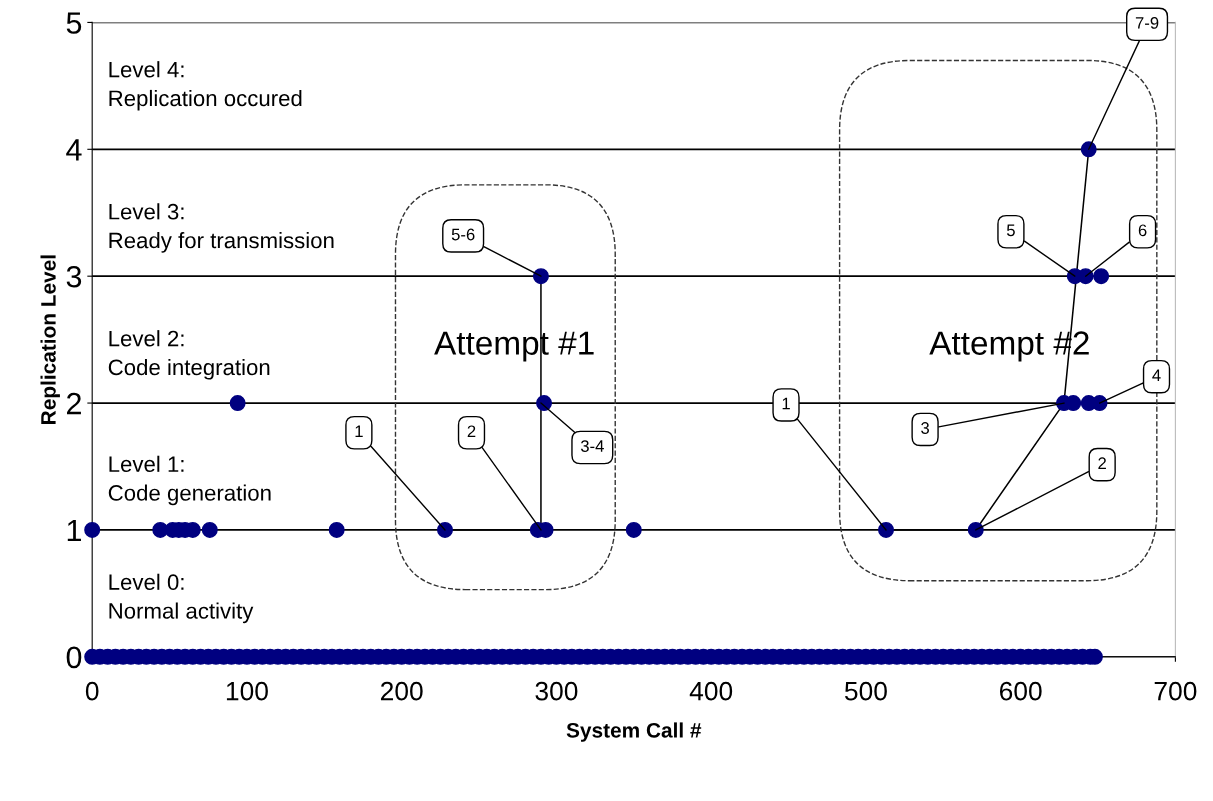  I want to click on annotation: 3-4, so click(592, 446).